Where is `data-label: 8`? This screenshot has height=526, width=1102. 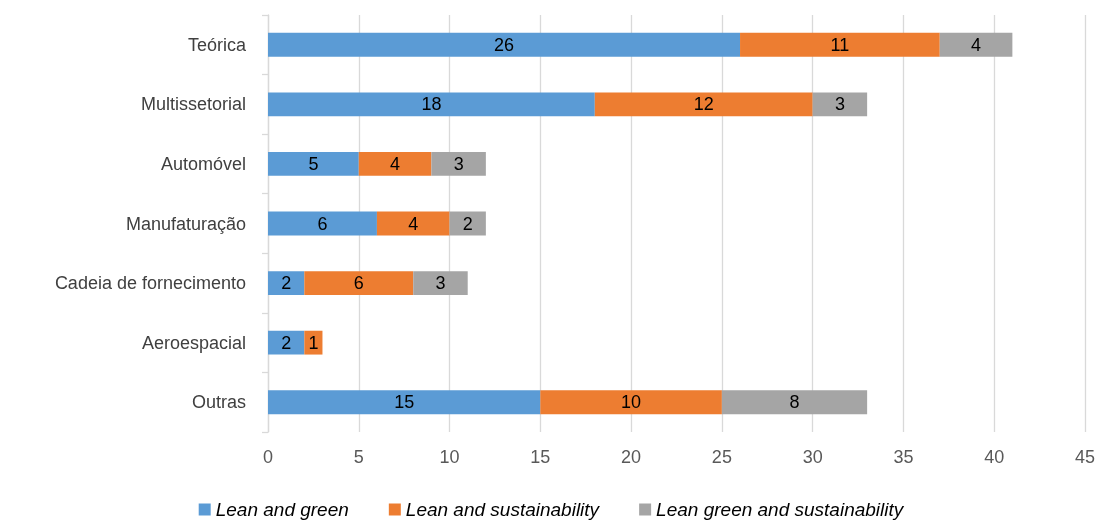
data-label: 8 is located at coordinates (794, 402).